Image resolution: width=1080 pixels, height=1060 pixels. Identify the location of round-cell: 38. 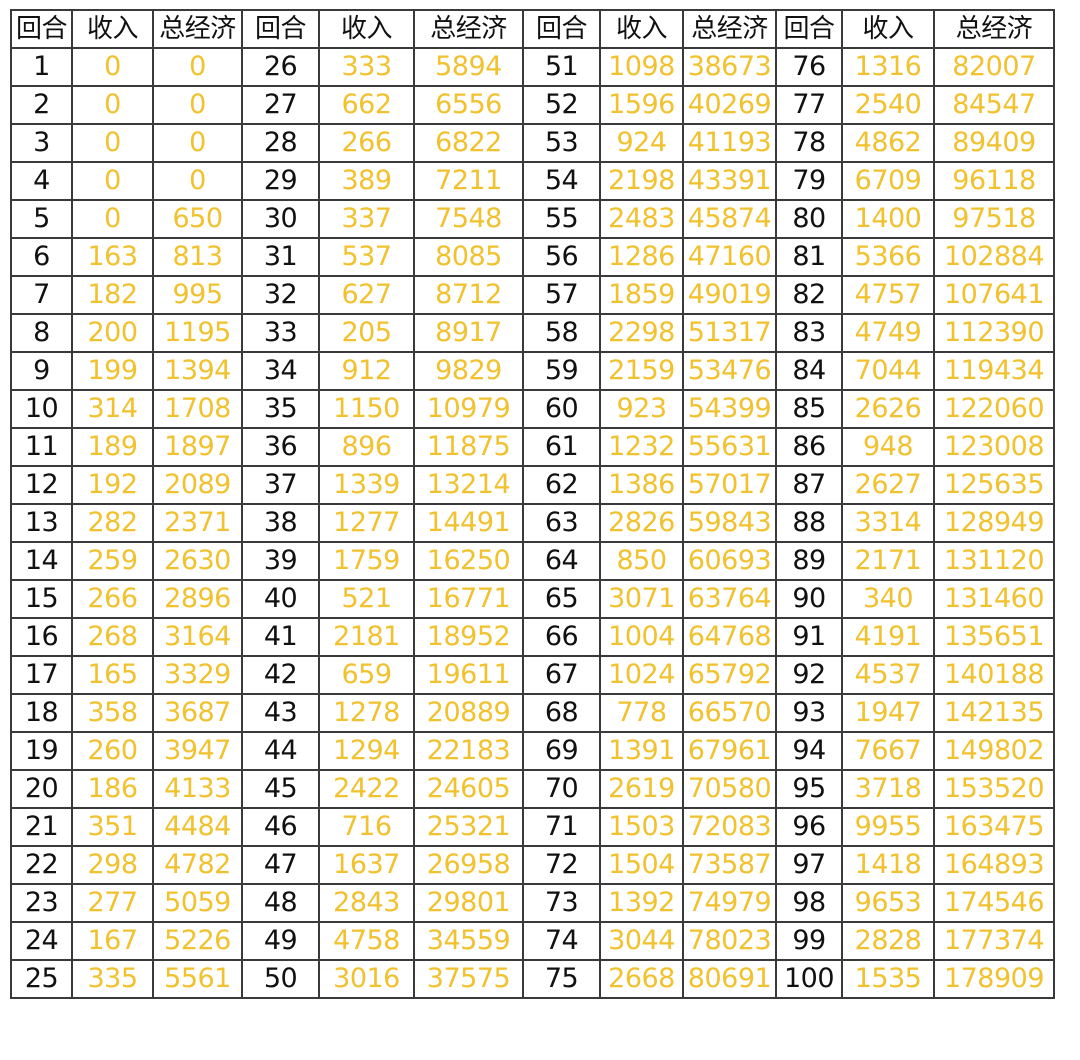
(280, 523).